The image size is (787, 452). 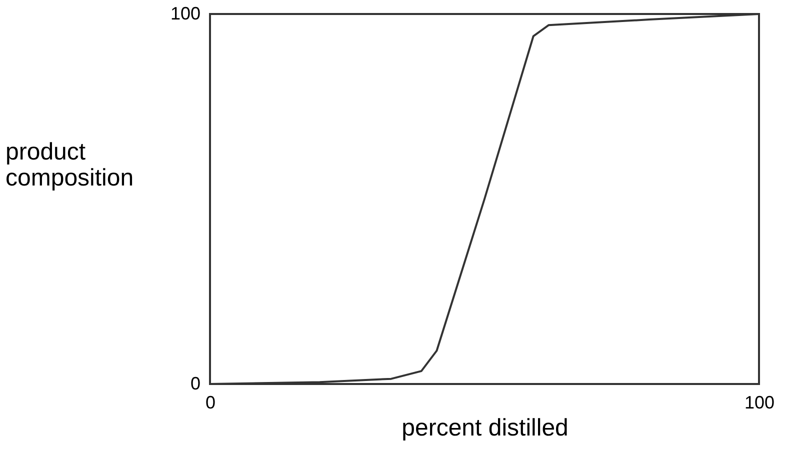 What do you see at coordinates (485, 428) in the screenshot?
I see `x-axis-title: percent distilled` at bounding box center [485, 428].